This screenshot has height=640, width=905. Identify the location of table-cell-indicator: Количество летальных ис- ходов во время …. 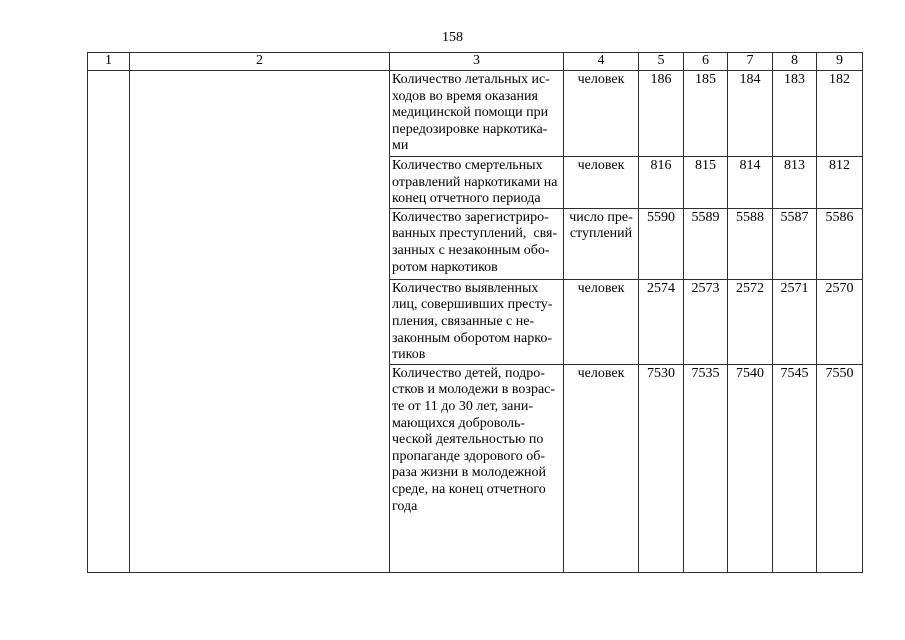
(476, 113).